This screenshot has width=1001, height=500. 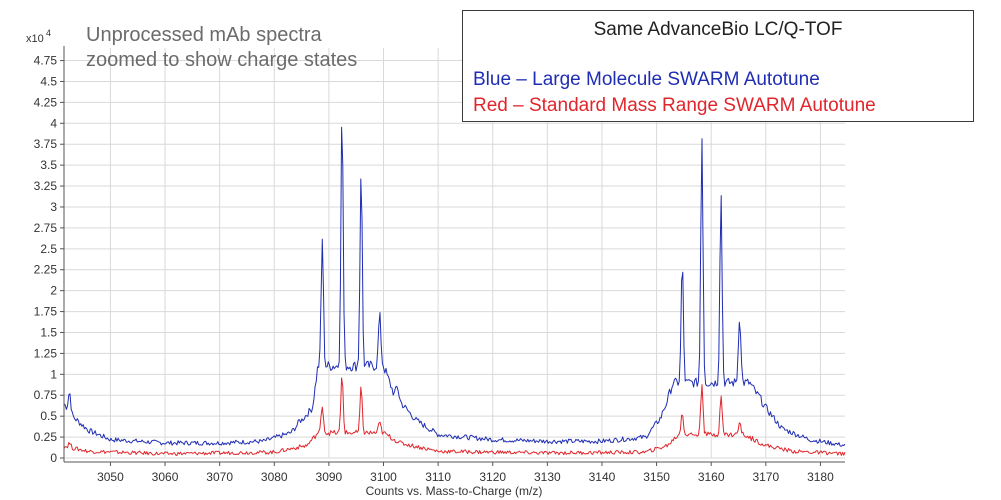 I want to click on y-tick-label: 3.25, so click(x=46, y=186).